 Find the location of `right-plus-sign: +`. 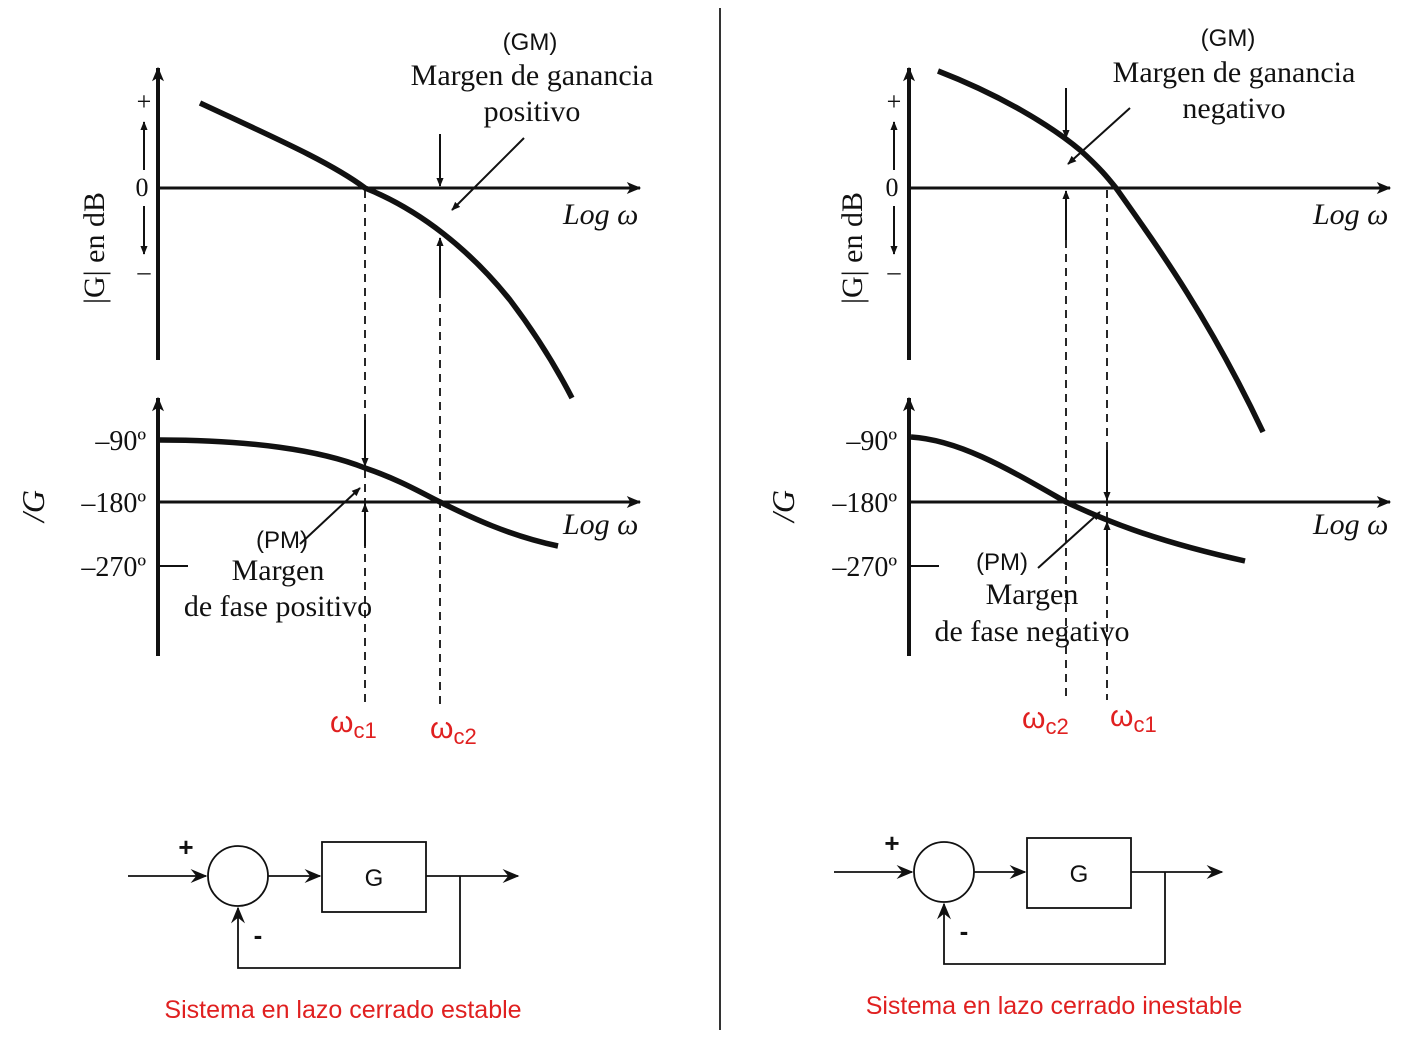

right-plus-sign: + is located at coordinates (891, 843).